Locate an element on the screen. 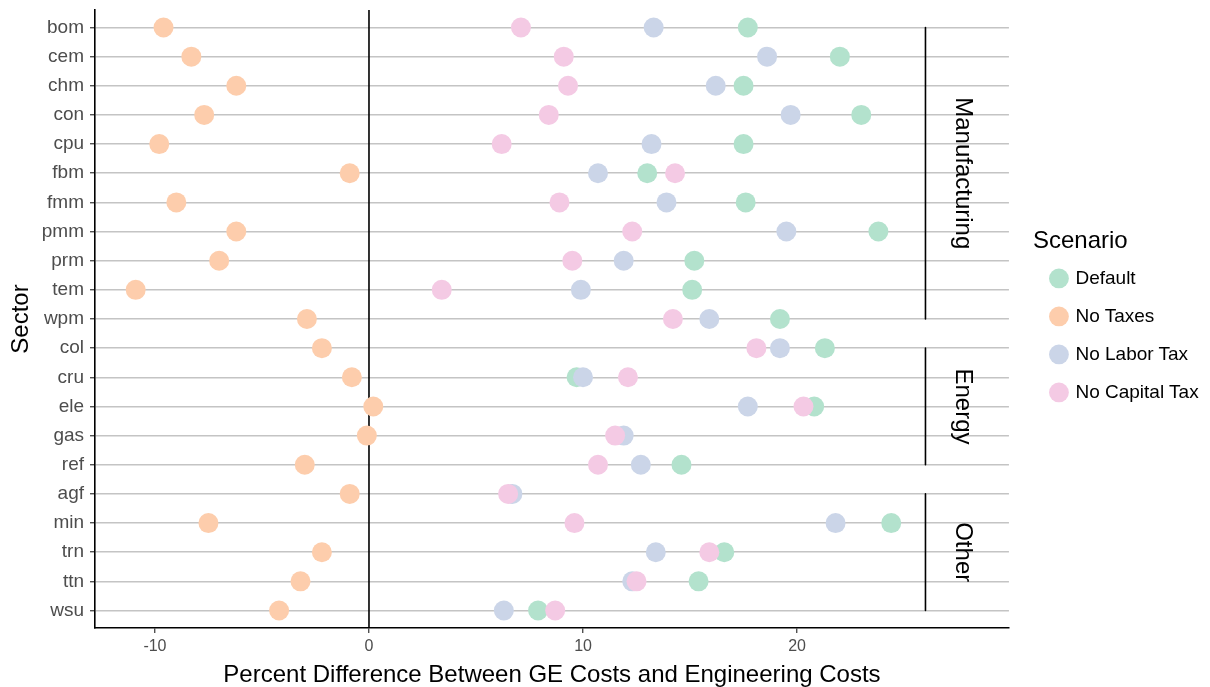 This screenshot has height=687, width=1210. y-tick-label: con is located at coordinates (69, 114).